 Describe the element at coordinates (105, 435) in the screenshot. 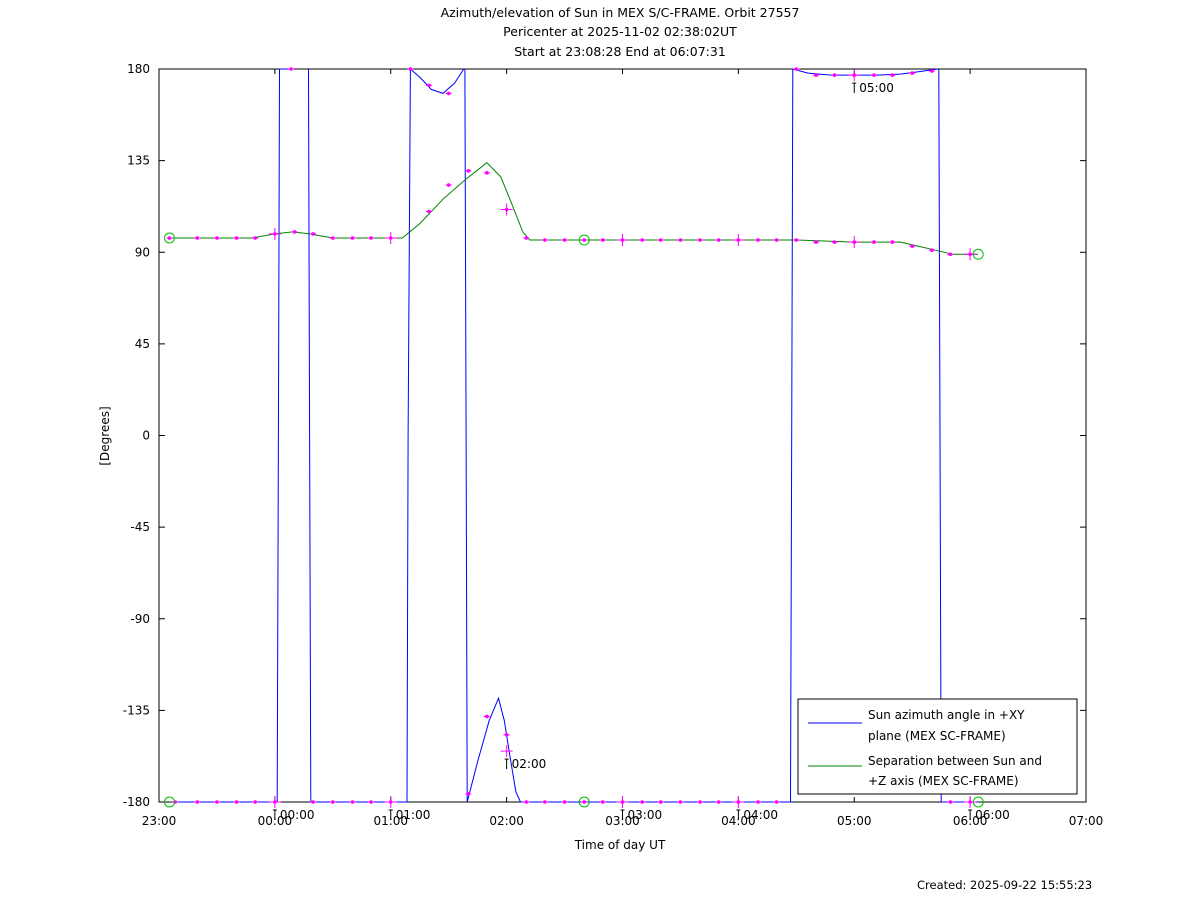

I see `y-axis-label: [Degrees]` at that location.